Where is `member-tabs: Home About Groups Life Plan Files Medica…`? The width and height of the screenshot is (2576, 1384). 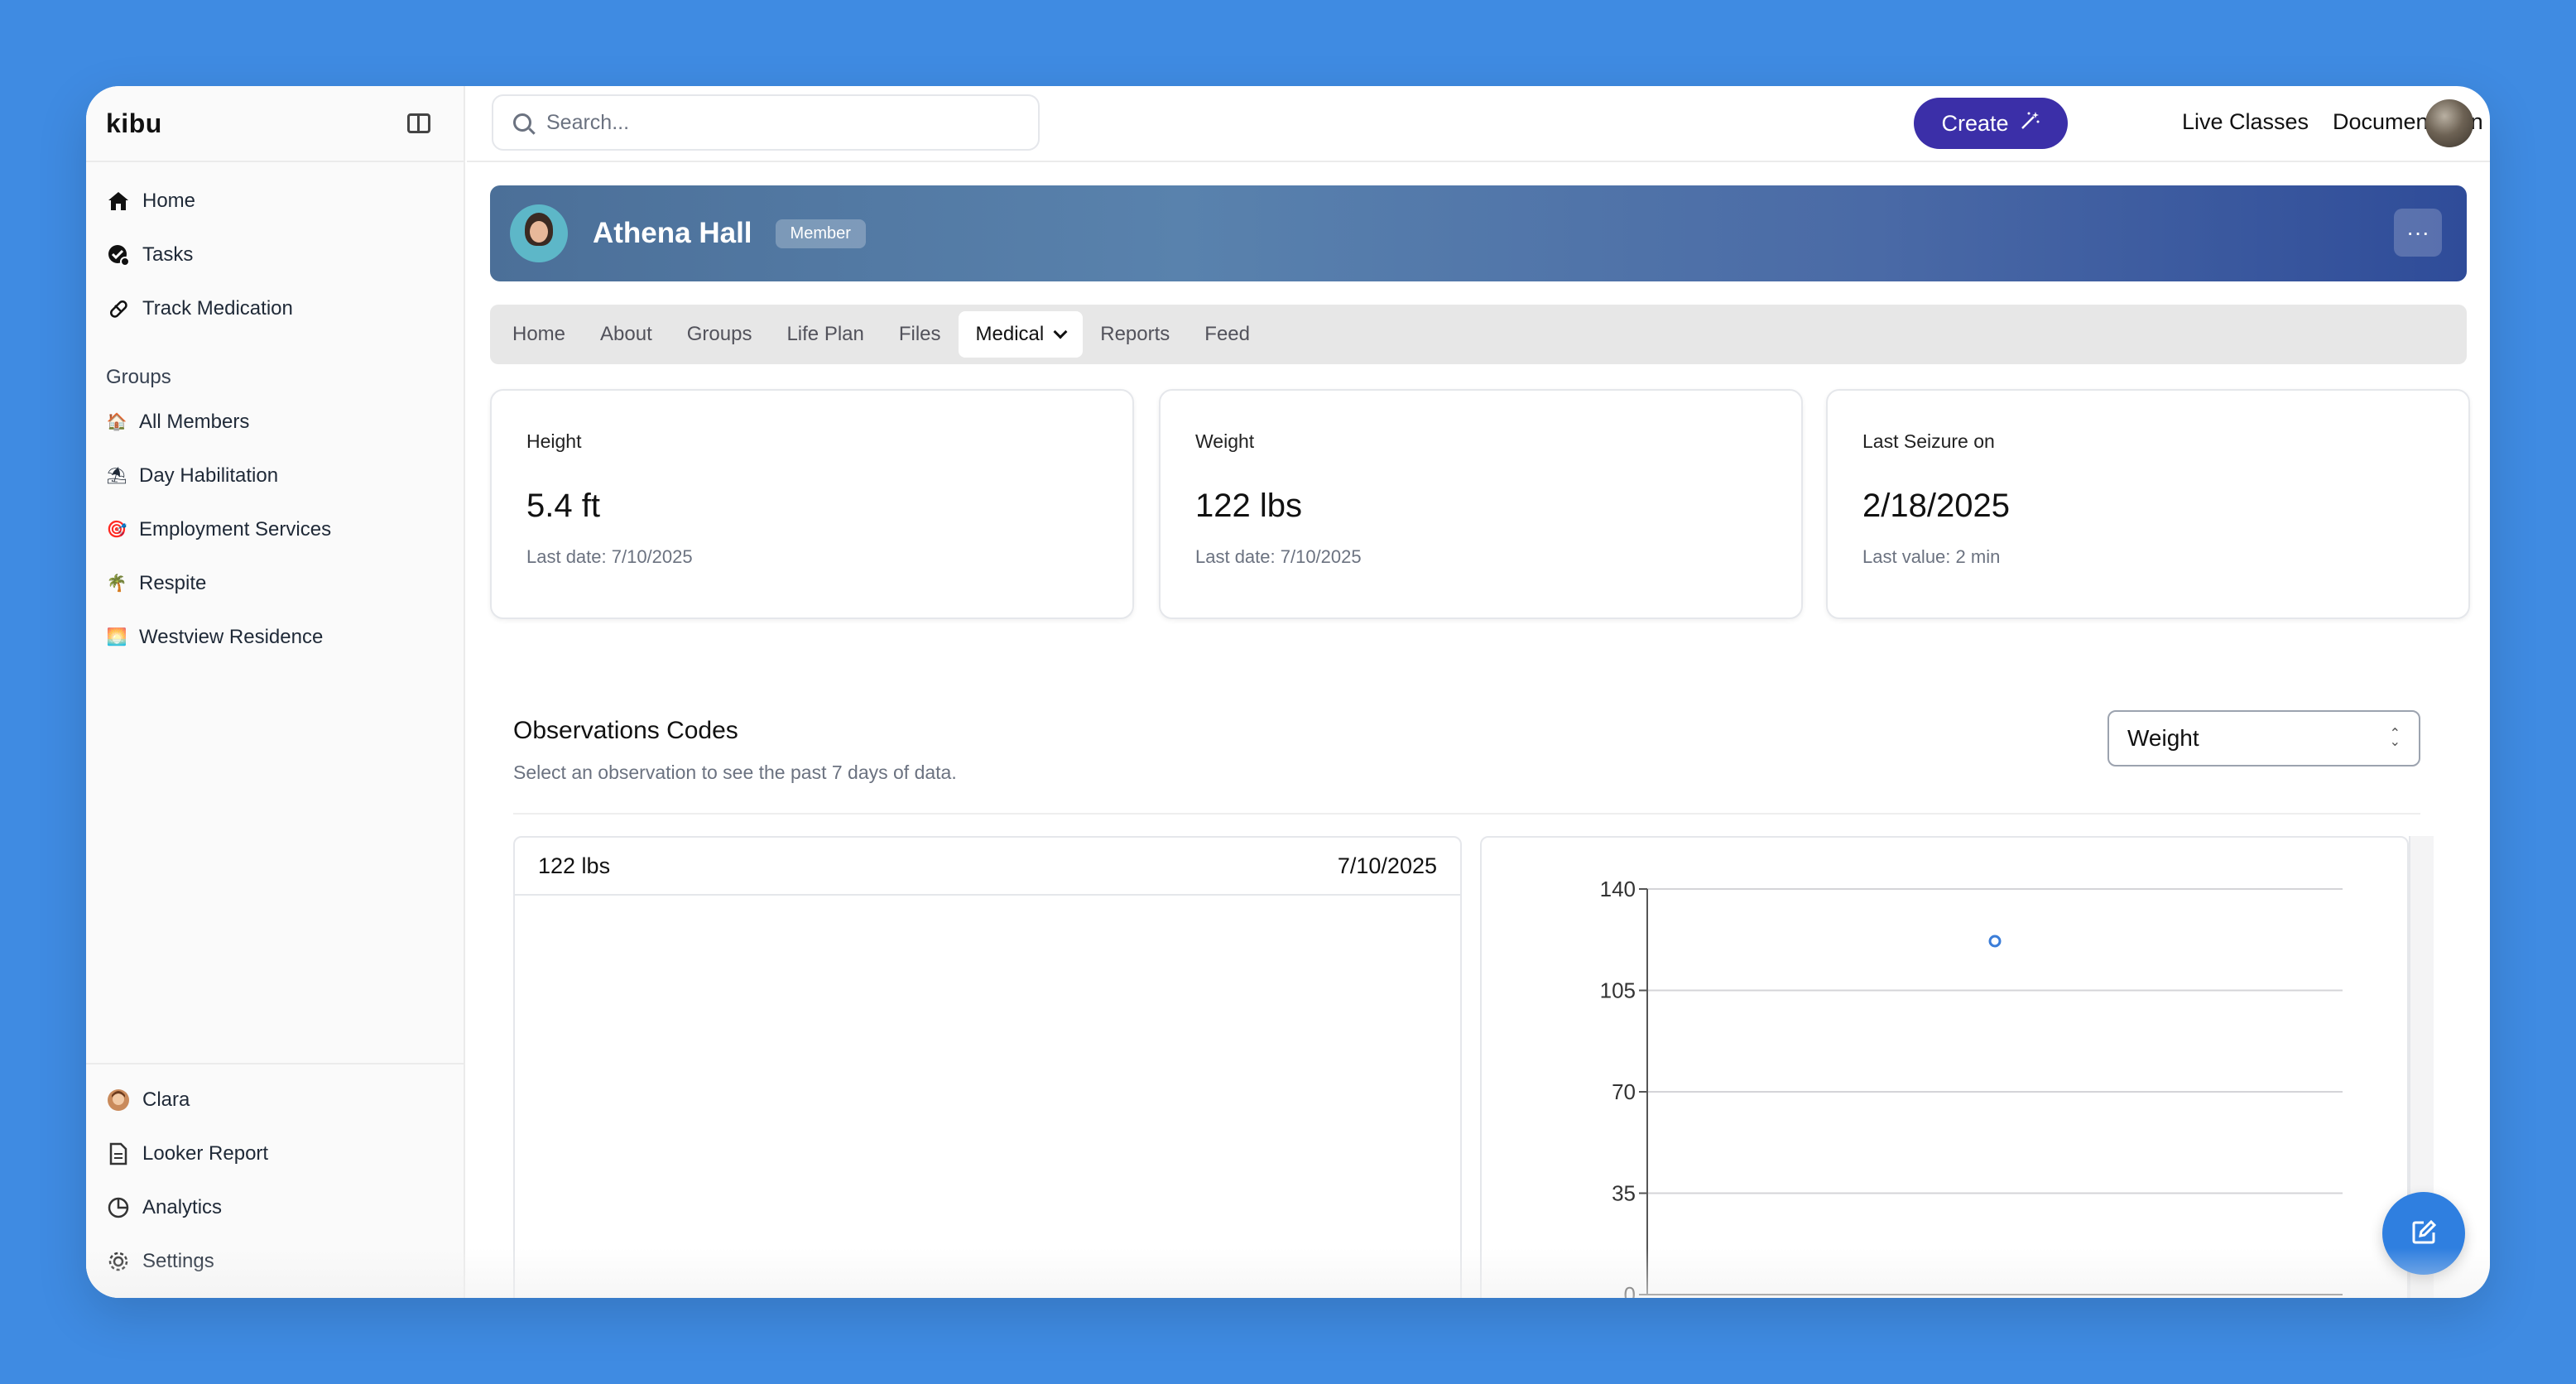 member-tabs: Home About Groups Life Plan Files Medica… is located at coordinates (1478, 334).